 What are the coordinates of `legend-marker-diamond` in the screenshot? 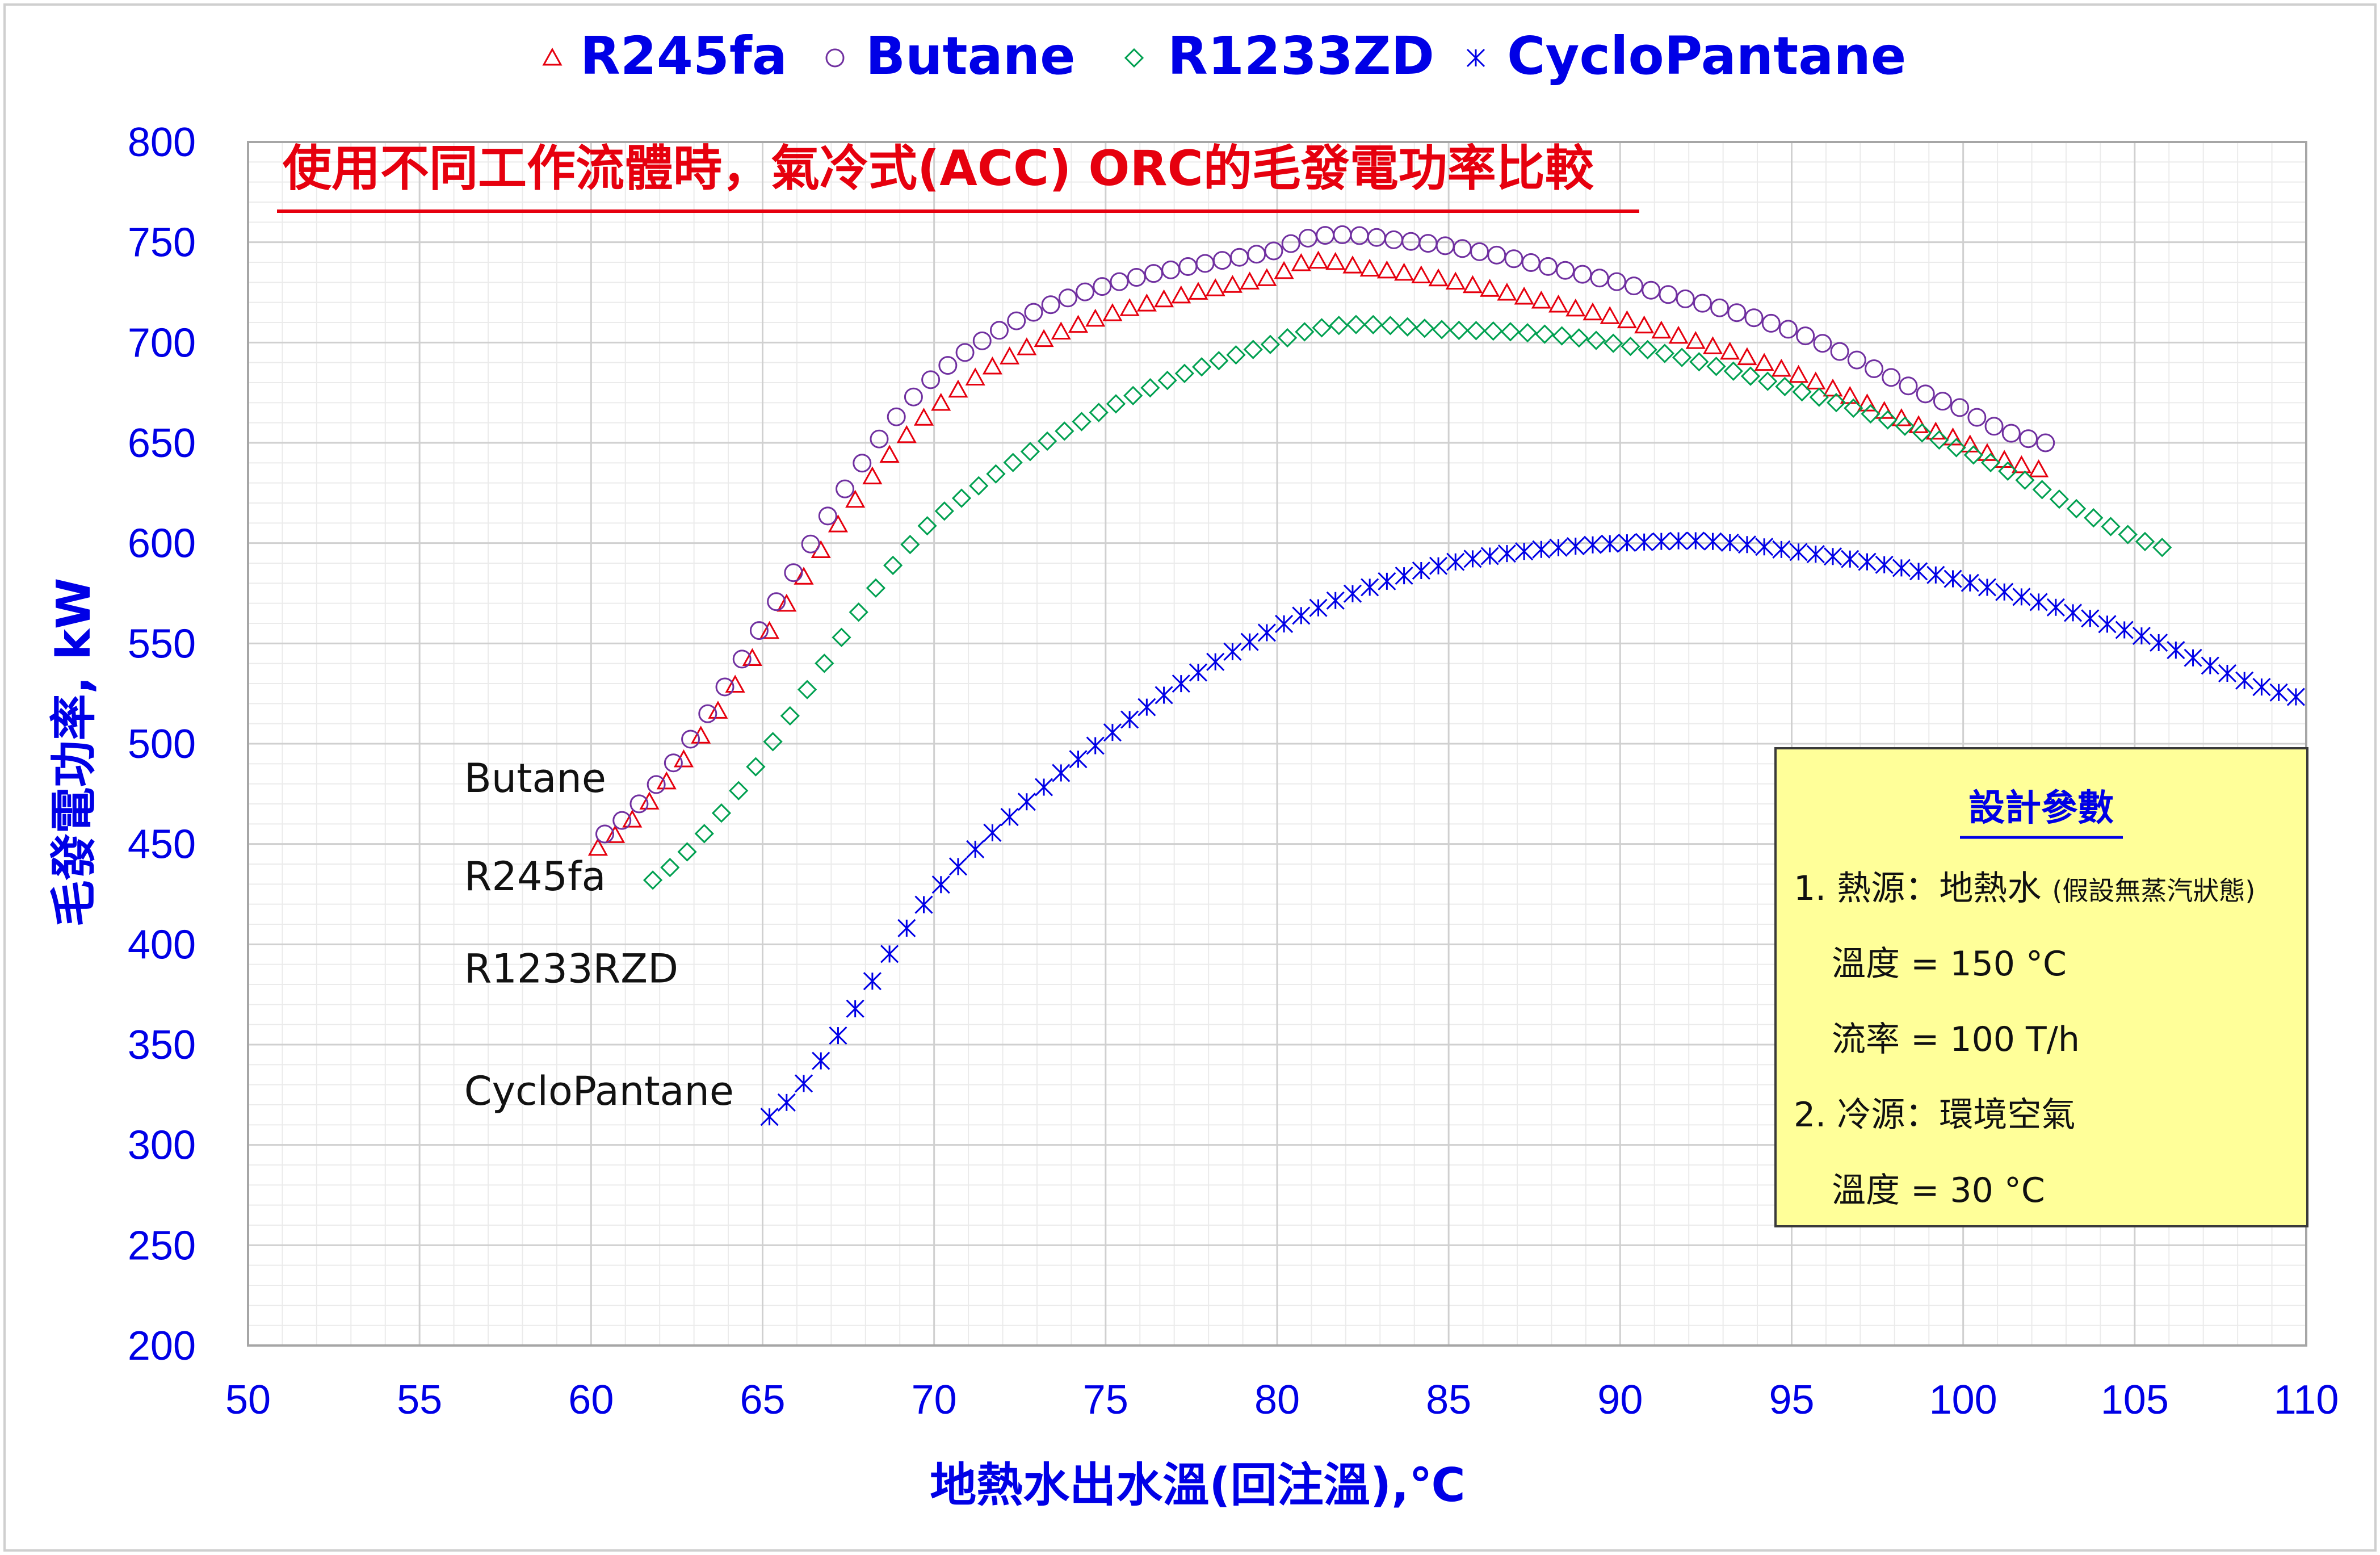 It's located at (1134, 58).